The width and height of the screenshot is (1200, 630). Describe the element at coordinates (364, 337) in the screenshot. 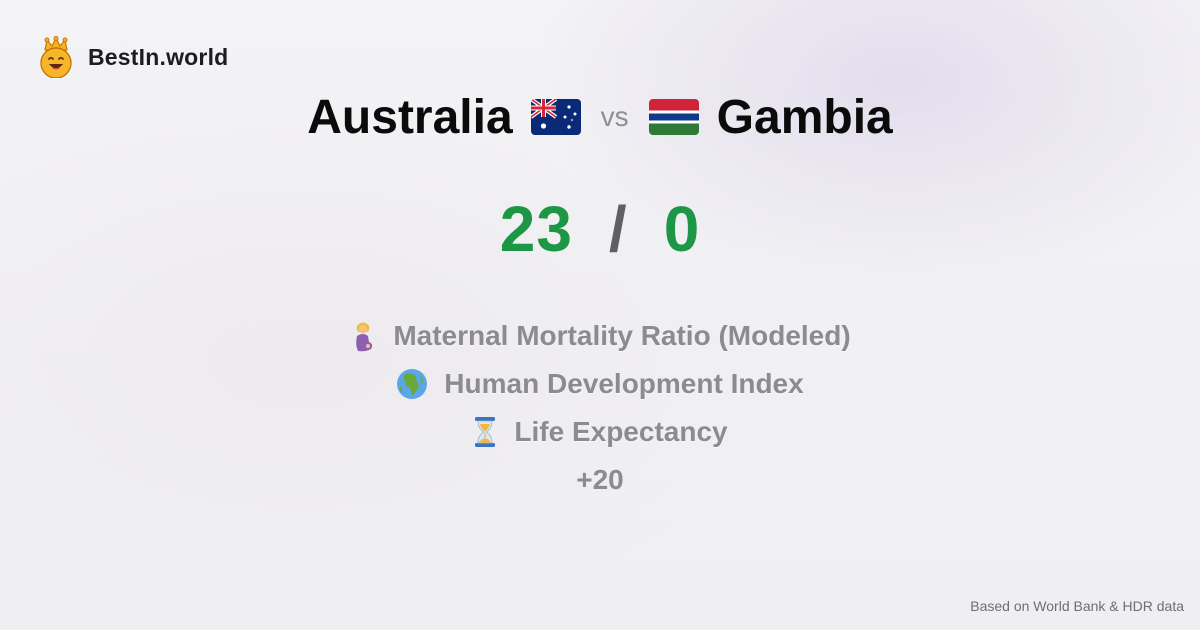

I see `pregnant-woman-icon` at that location.